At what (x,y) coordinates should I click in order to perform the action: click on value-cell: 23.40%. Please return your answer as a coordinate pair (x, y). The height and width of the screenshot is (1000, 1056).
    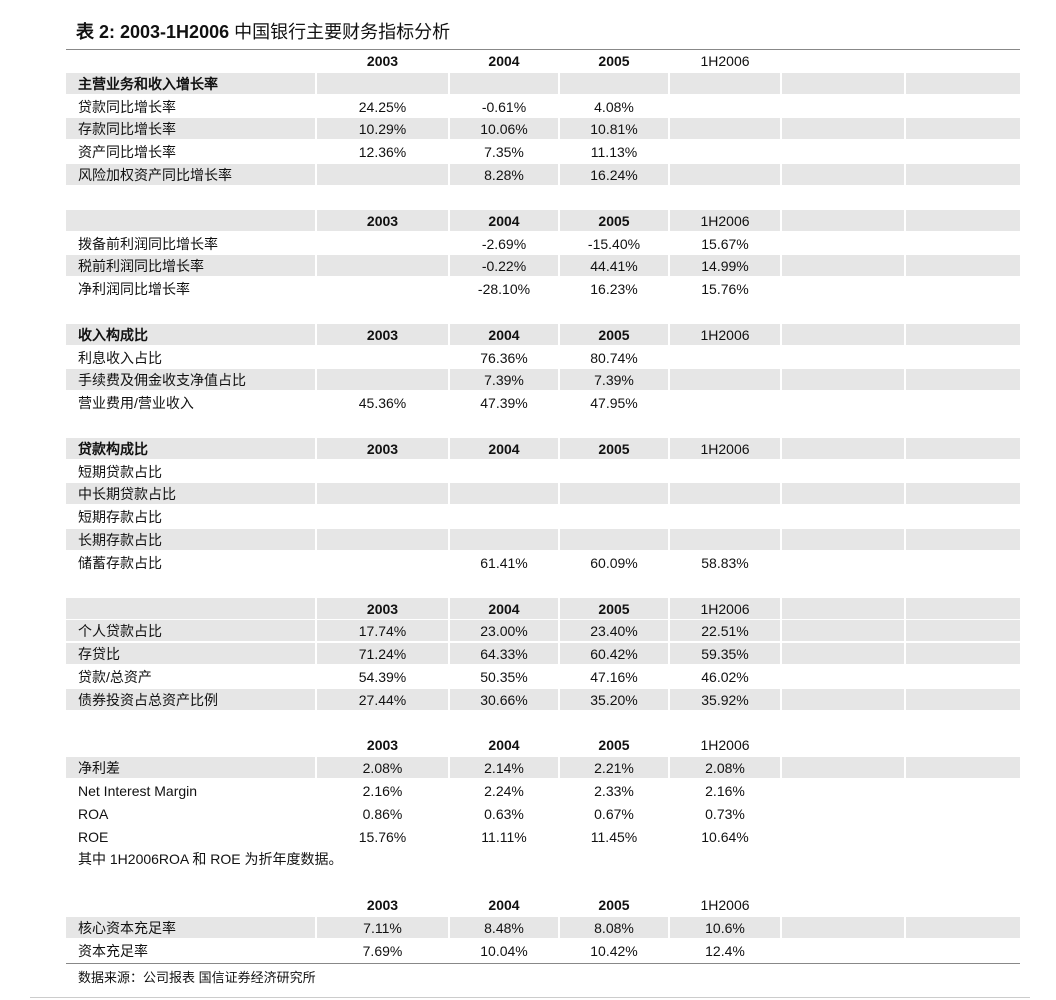
    Looking at the image, I should click on (615, 631).